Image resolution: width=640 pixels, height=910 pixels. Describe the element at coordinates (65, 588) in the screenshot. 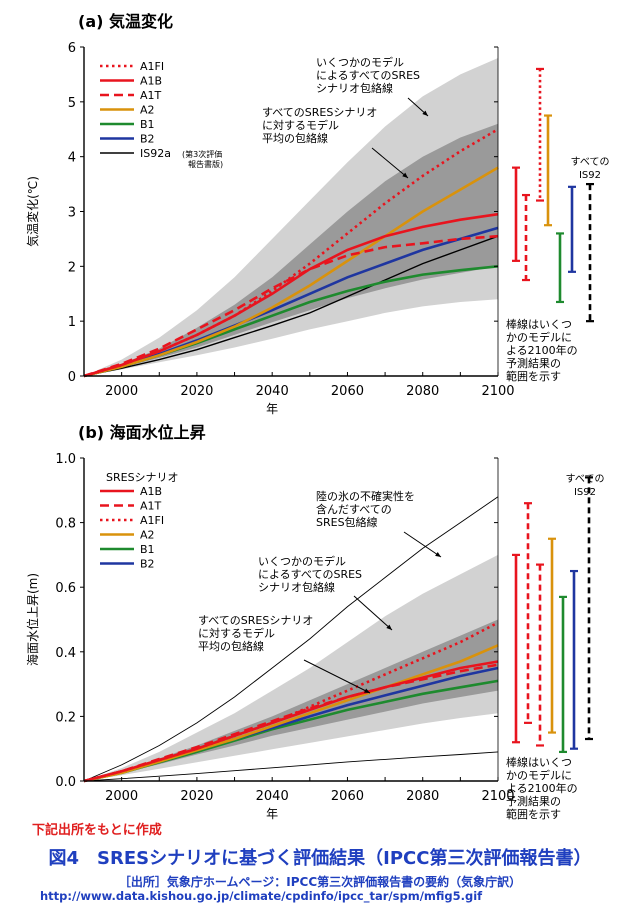

I see `y-tick-label: 0.6` at that location.